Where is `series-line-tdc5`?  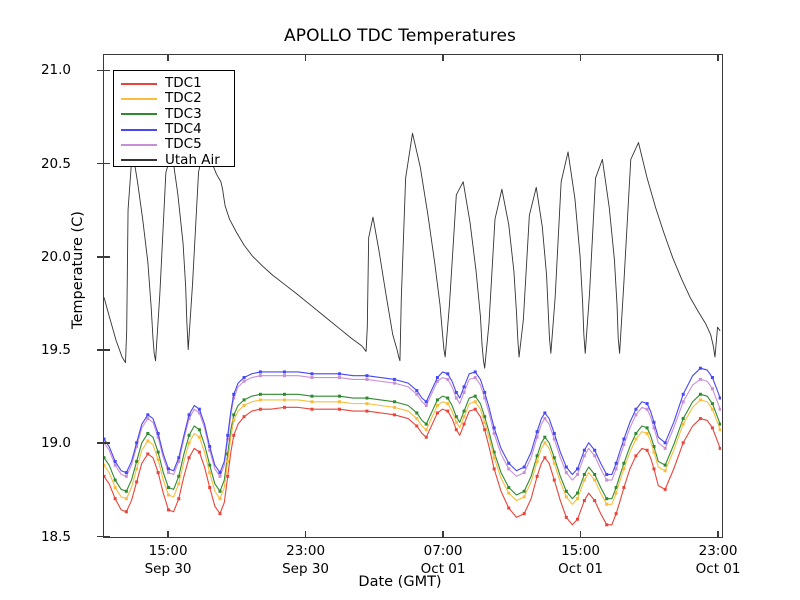 series-line-tdc5 is located at coordinates (412, 428).